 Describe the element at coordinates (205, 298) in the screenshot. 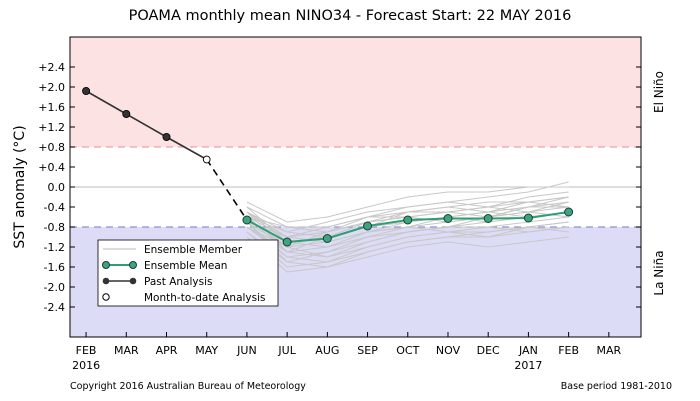

I see `legend-item-label: Month-to-date Analysis` at that location.